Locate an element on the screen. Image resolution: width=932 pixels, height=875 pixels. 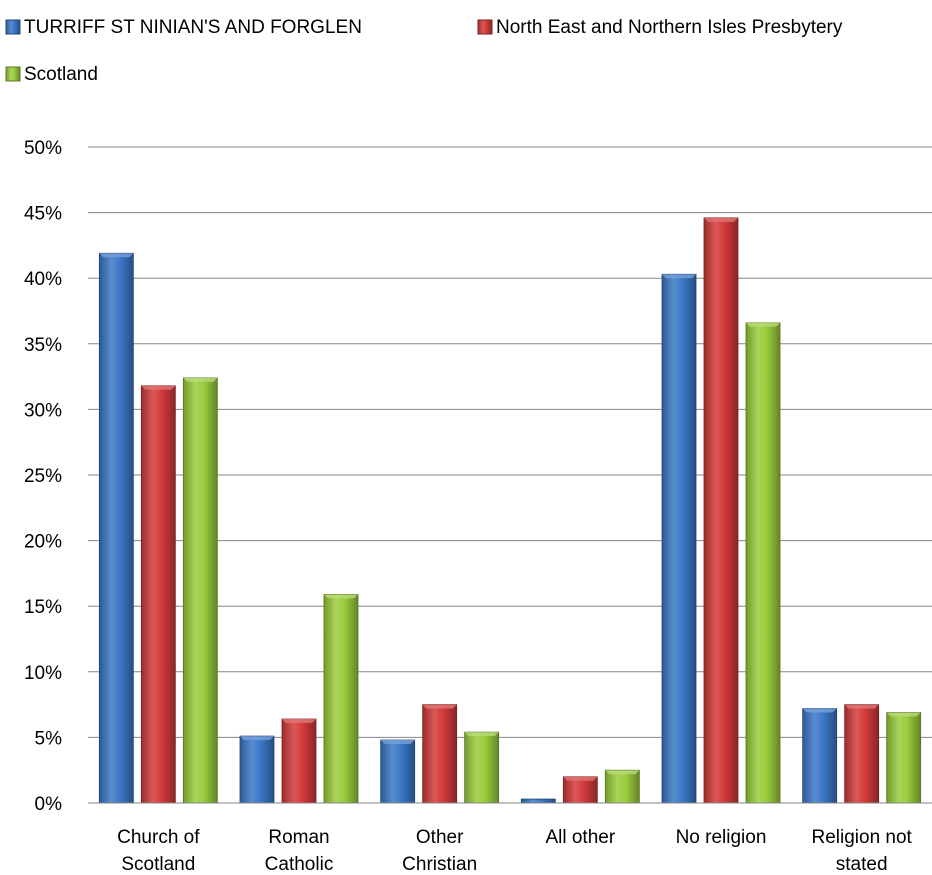
y-tick-label: 45% is located at coordinates (43, 214).